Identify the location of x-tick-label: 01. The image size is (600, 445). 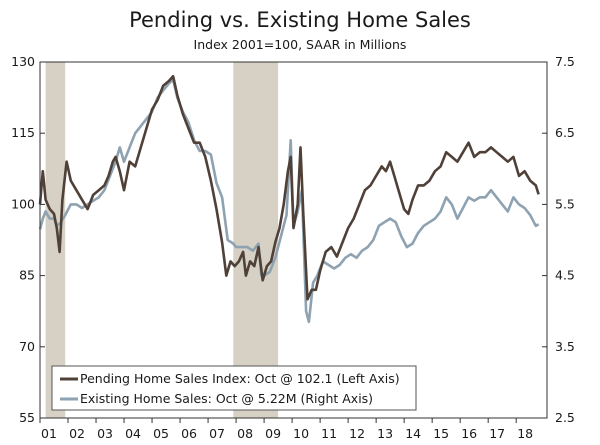
(49, 433).